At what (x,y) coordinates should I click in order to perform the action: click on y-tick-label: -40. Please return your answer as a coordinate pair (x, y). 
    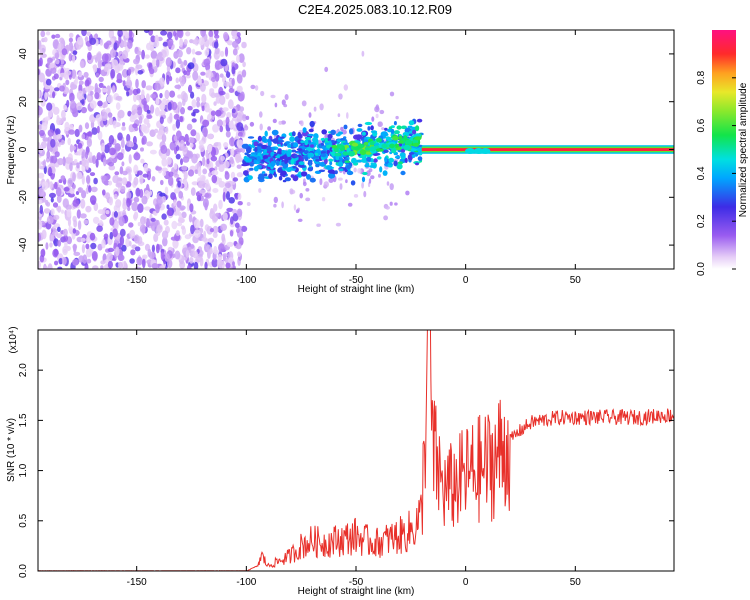
    Looking at the image, I should click on (23, 244).